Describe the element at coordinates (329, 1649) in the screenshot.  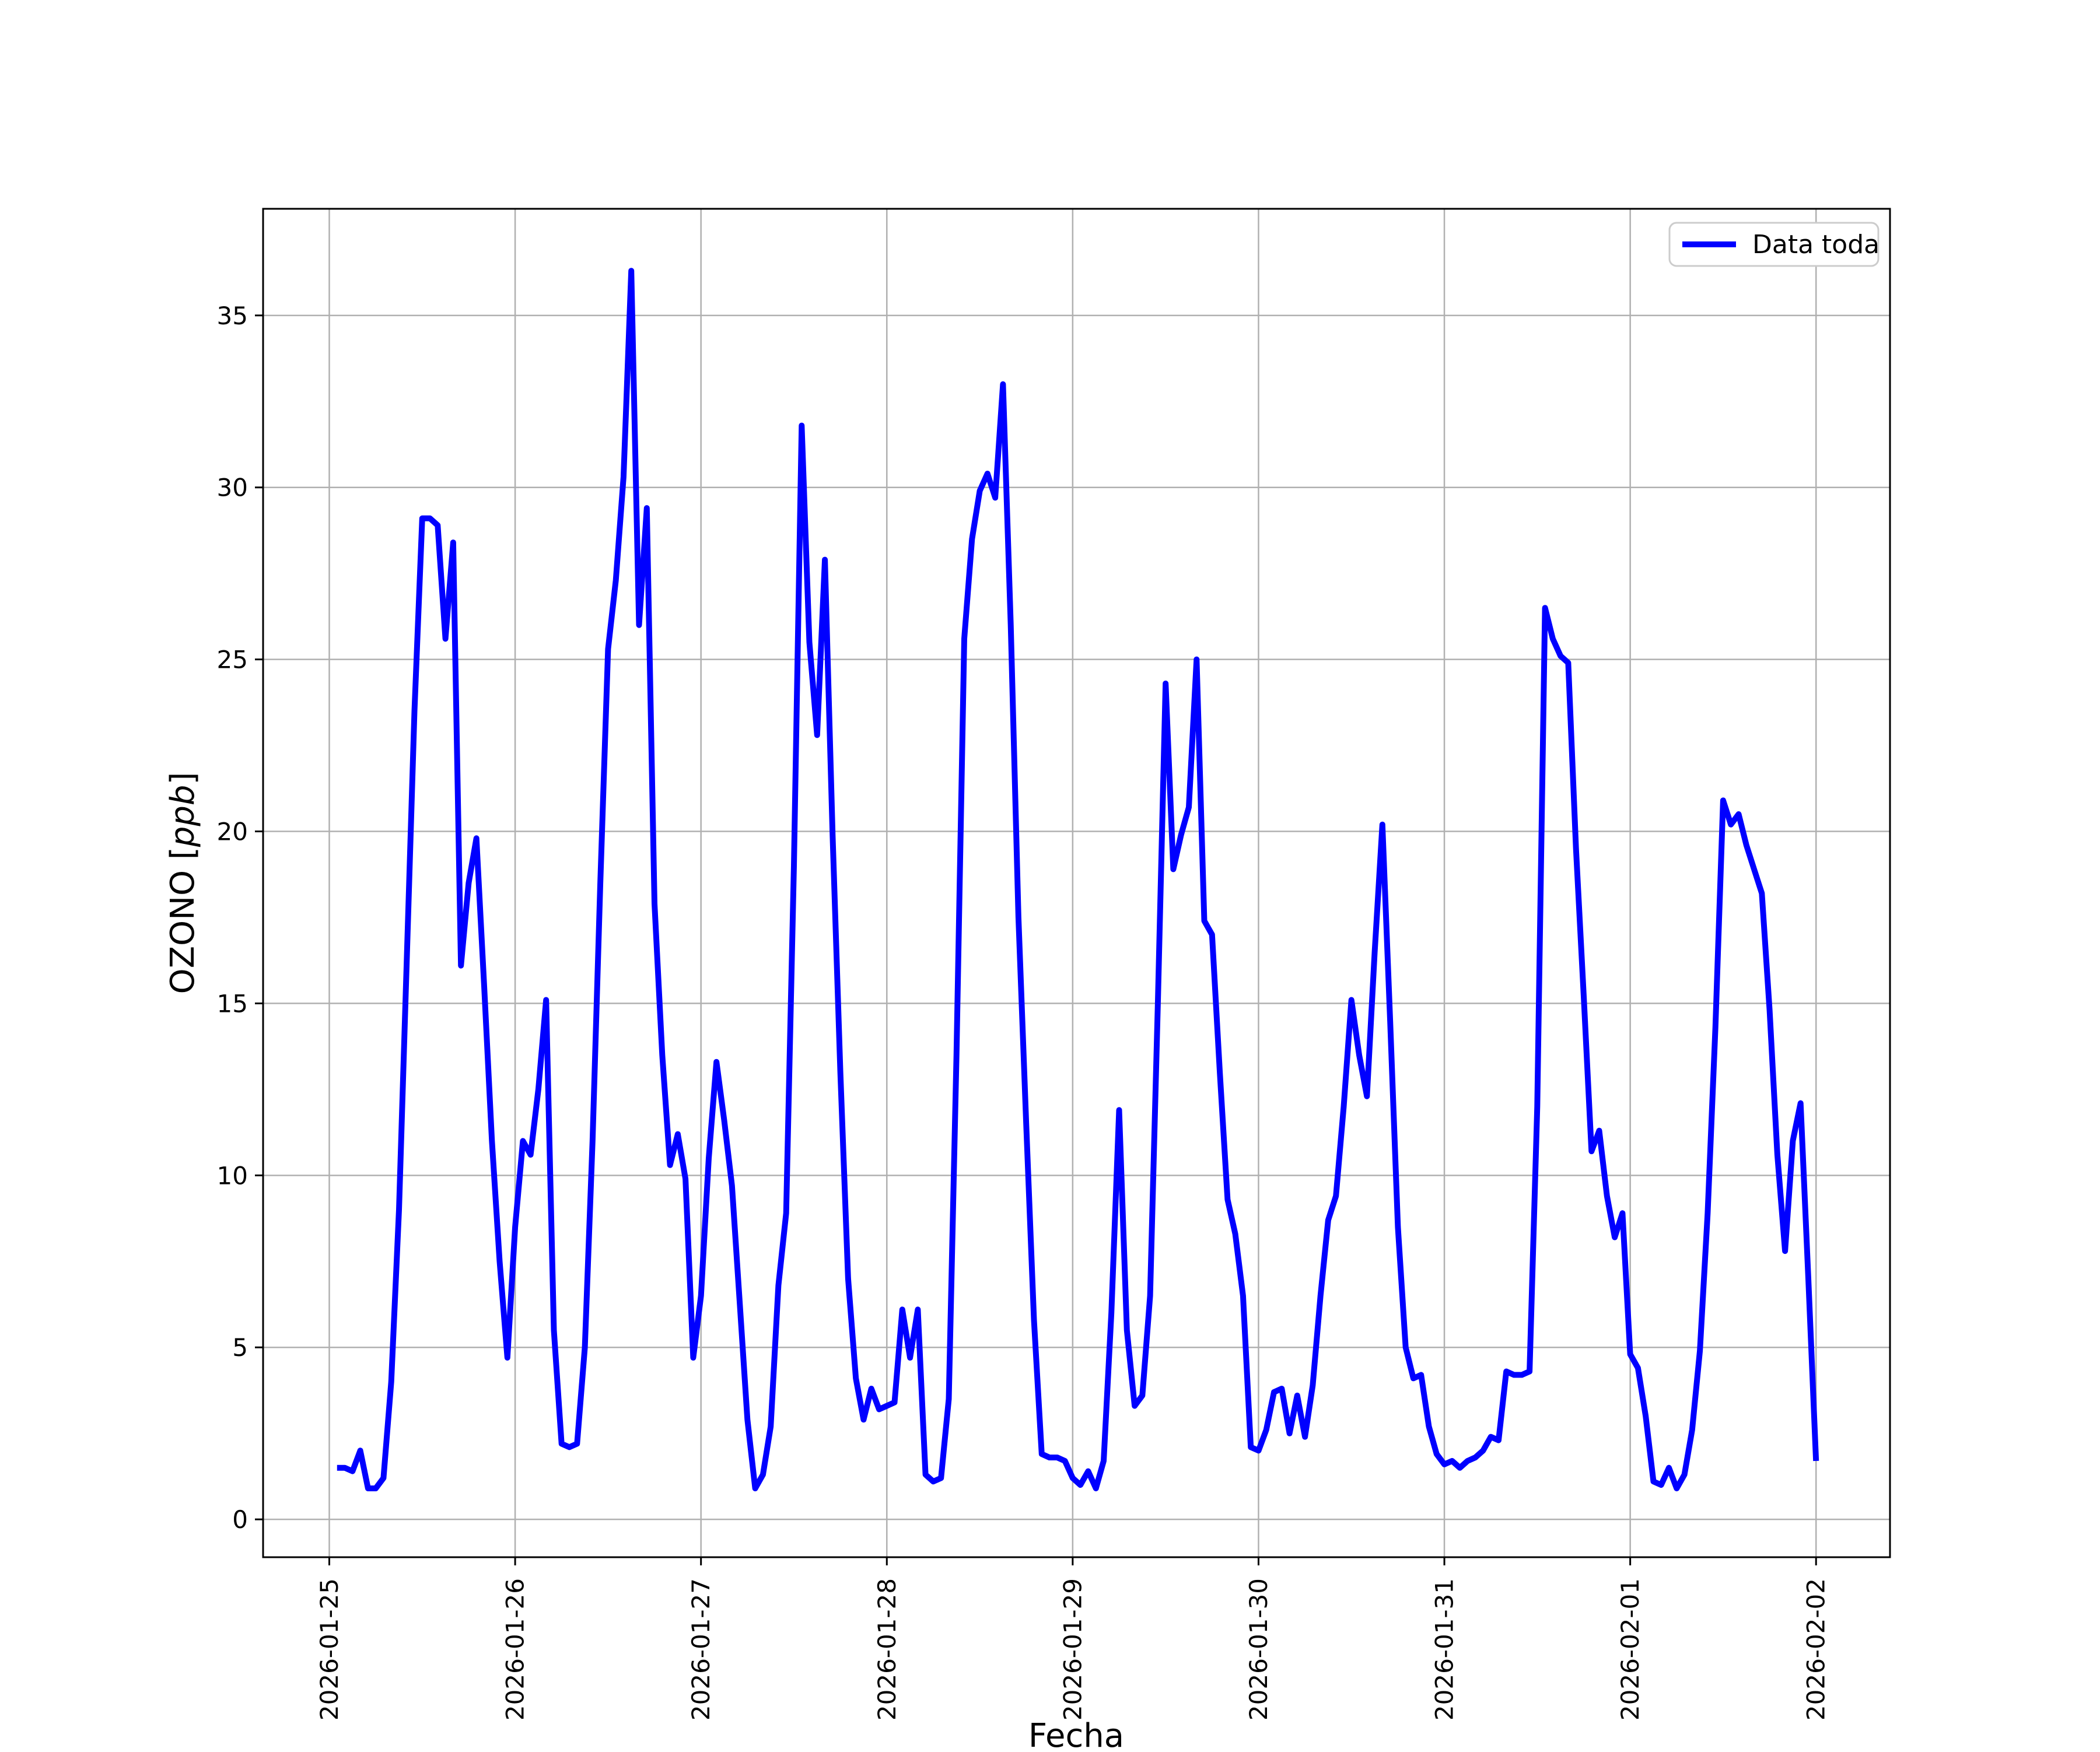
I see `x-tick-label: 2026-01-25` at that location.